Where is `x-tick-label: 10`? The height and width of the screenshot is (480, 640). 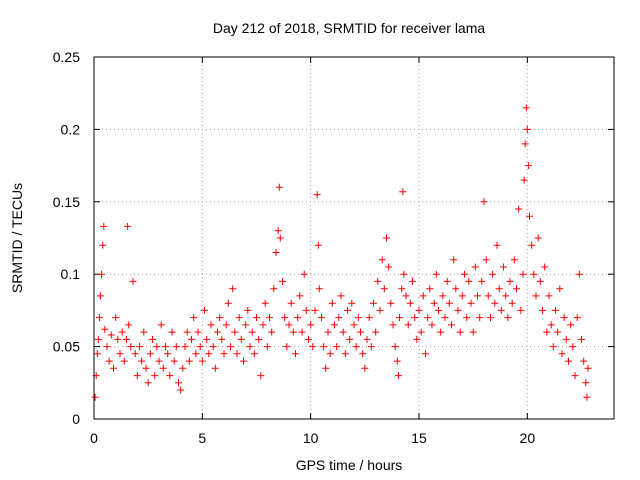 x-tick-label: 10 is located at coordinates (311, 438).